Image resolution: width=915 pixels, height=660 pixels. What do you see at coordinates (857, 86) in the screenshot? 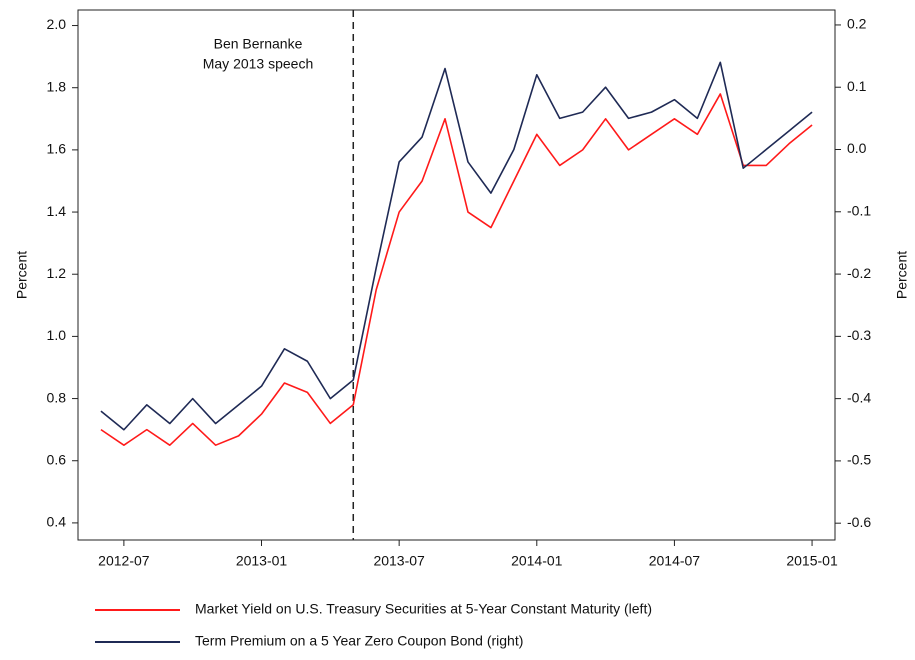
I see `y2-tick-label: 0.1` at bounding box center [857, 86].